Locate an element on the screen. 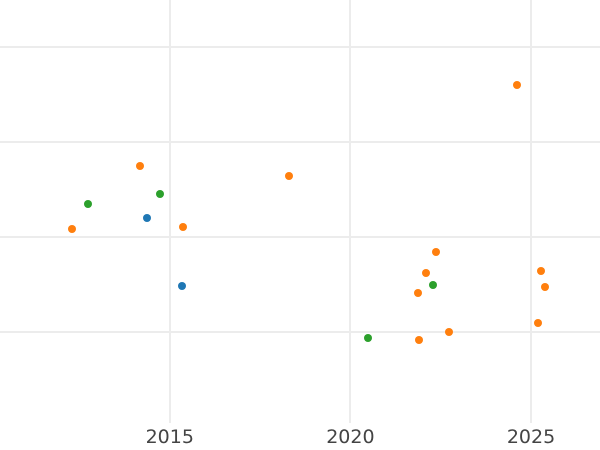 Image resolution: width=600 pixels, height=450 pixels. x-tick-label: 2020 is located at coordinates (350, 437).